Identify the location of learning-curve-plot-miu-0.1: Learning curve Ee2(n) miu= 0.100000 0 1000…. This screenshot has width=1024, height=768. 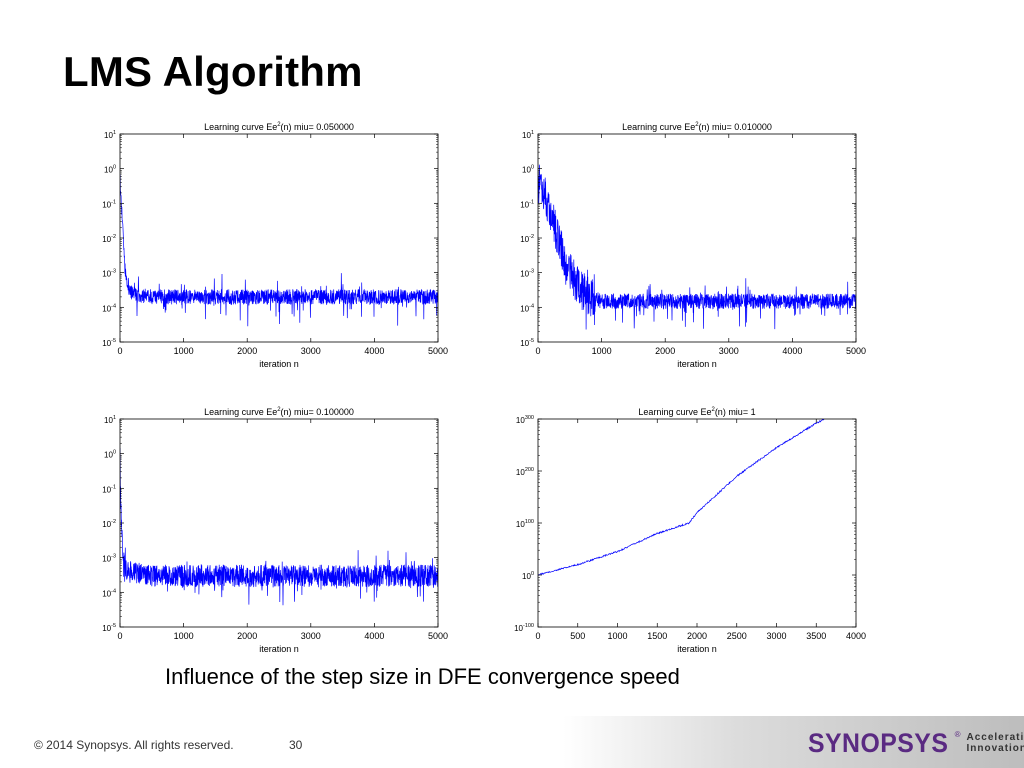
(275, 530).